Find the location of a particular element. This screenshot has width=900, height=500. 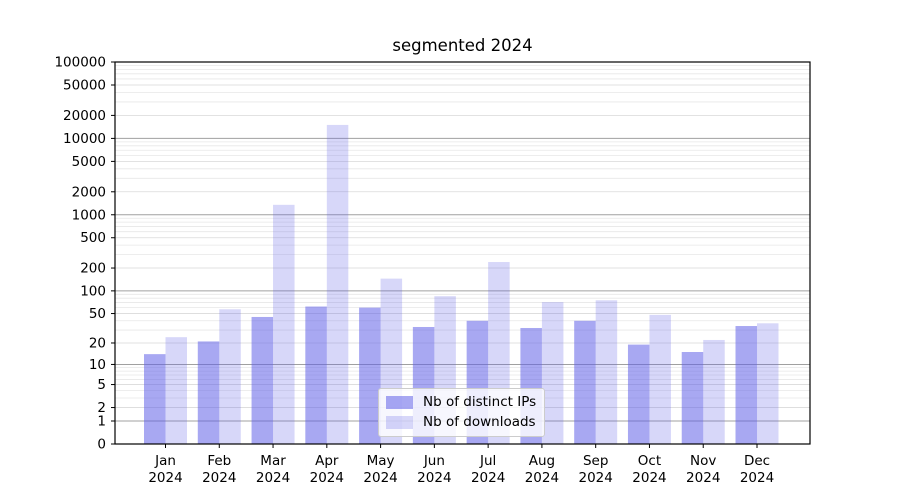

y-tick-label-50: 50 is located at coordinates (97, 314).